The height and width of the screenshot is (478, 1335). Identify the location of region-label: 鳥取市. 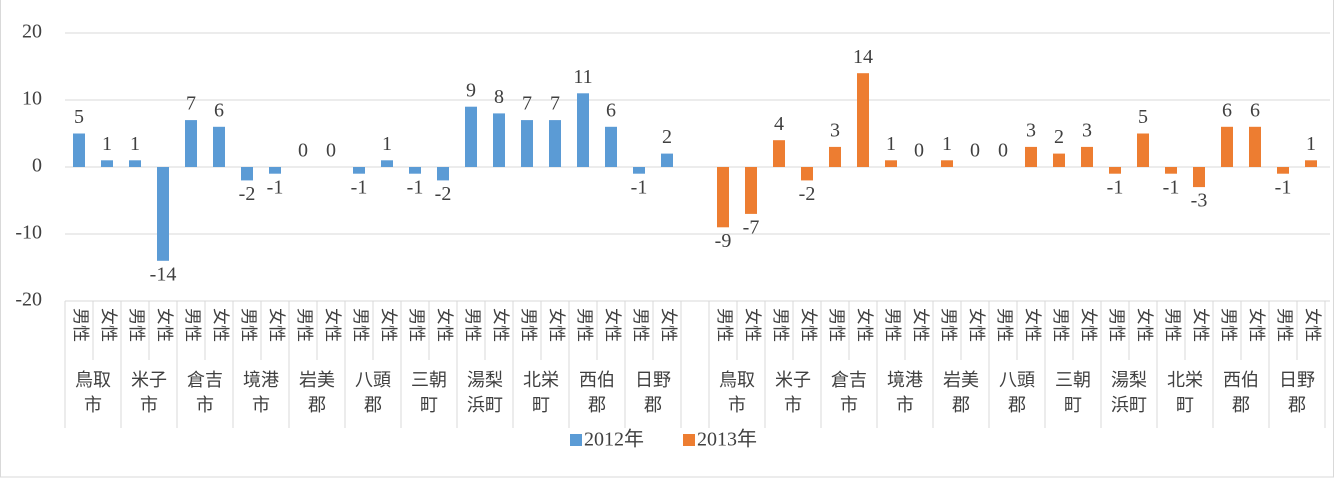
(737, 392).